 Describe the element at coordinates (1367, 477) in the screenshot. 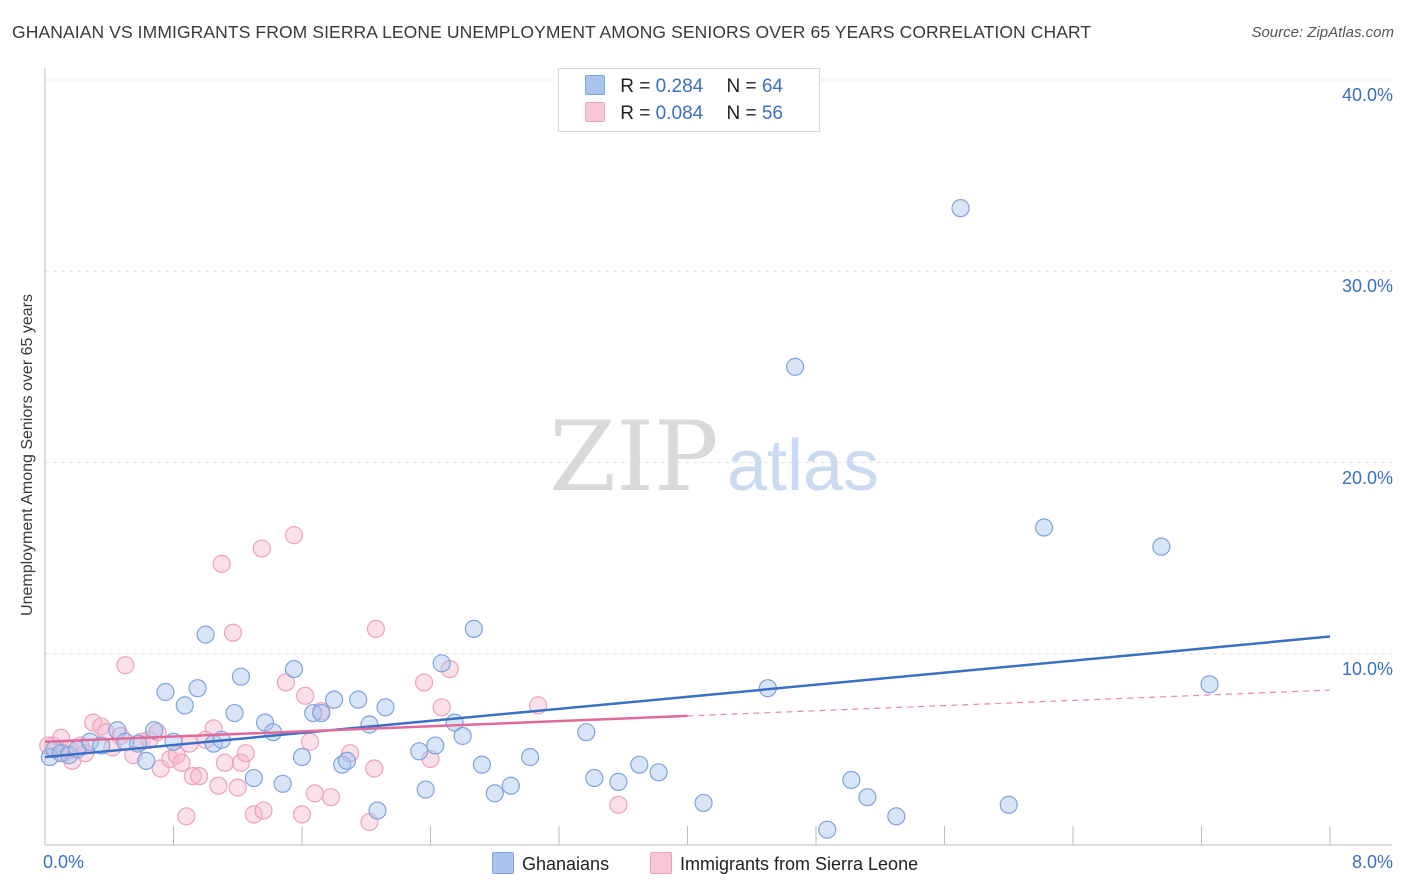

I see `y-tick-label: 20.0%` at that location.